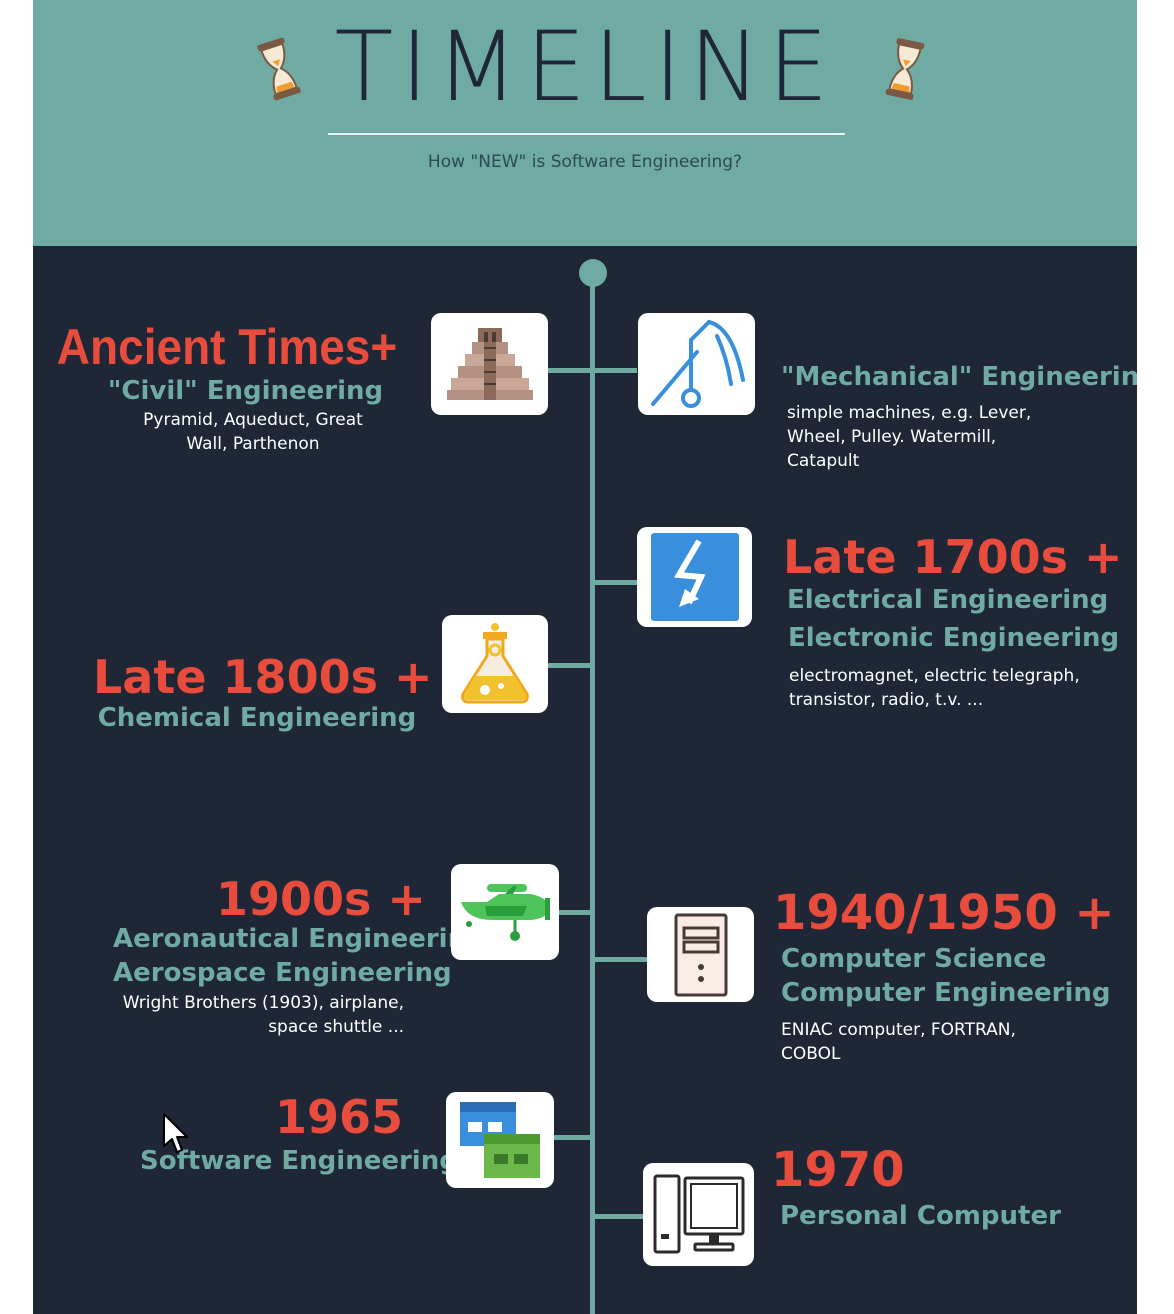  I want to click on page-title: TIMELINE, so click(585, 67).